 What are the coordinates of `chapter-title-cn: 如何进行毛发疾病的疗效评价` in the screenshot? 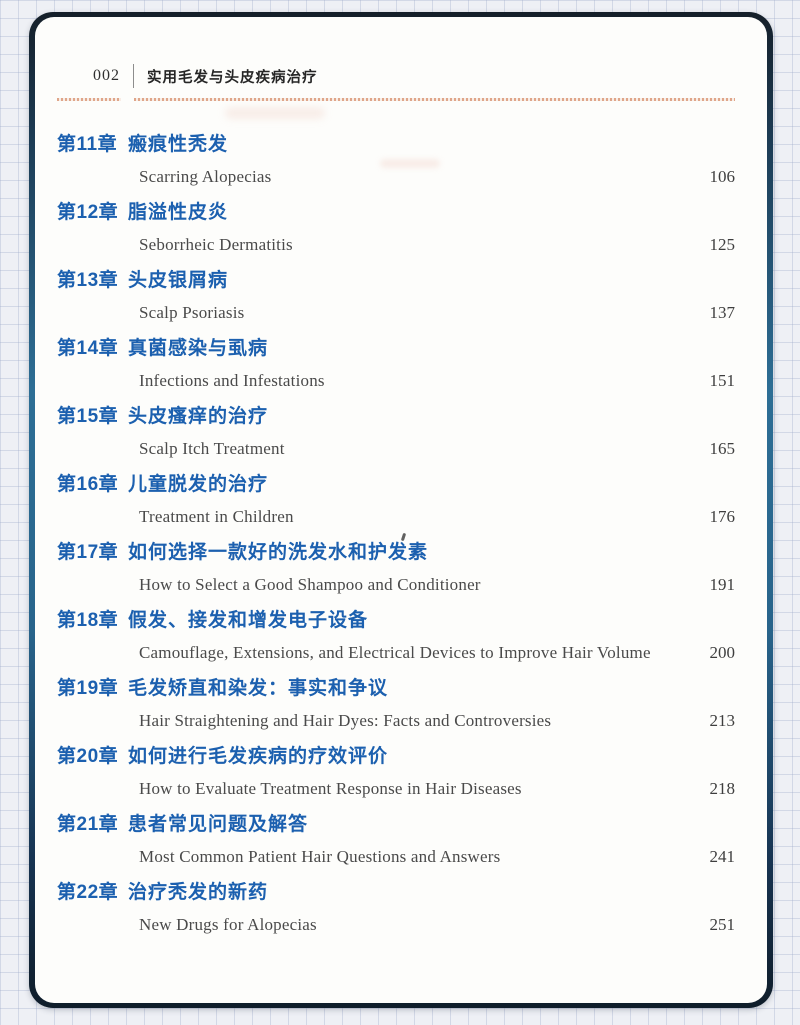 It's located at (258, 756).